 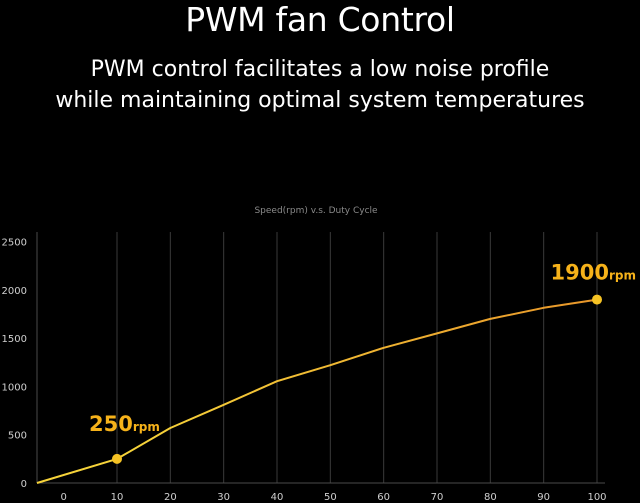 I want to click on callout-value: 1900, so click(x=580, y=273).